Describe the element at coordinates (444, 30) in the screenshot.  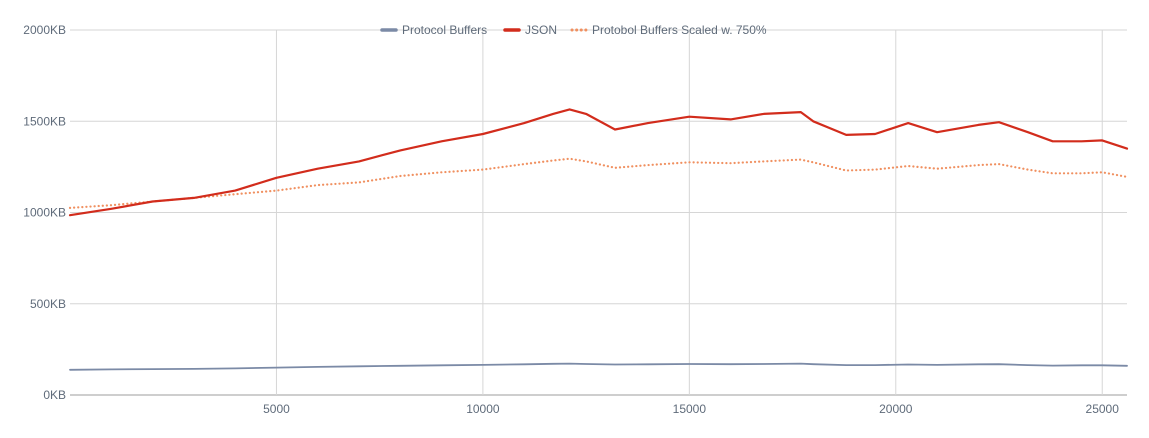
I see `legend-label: Protocol Buffers` at that location.